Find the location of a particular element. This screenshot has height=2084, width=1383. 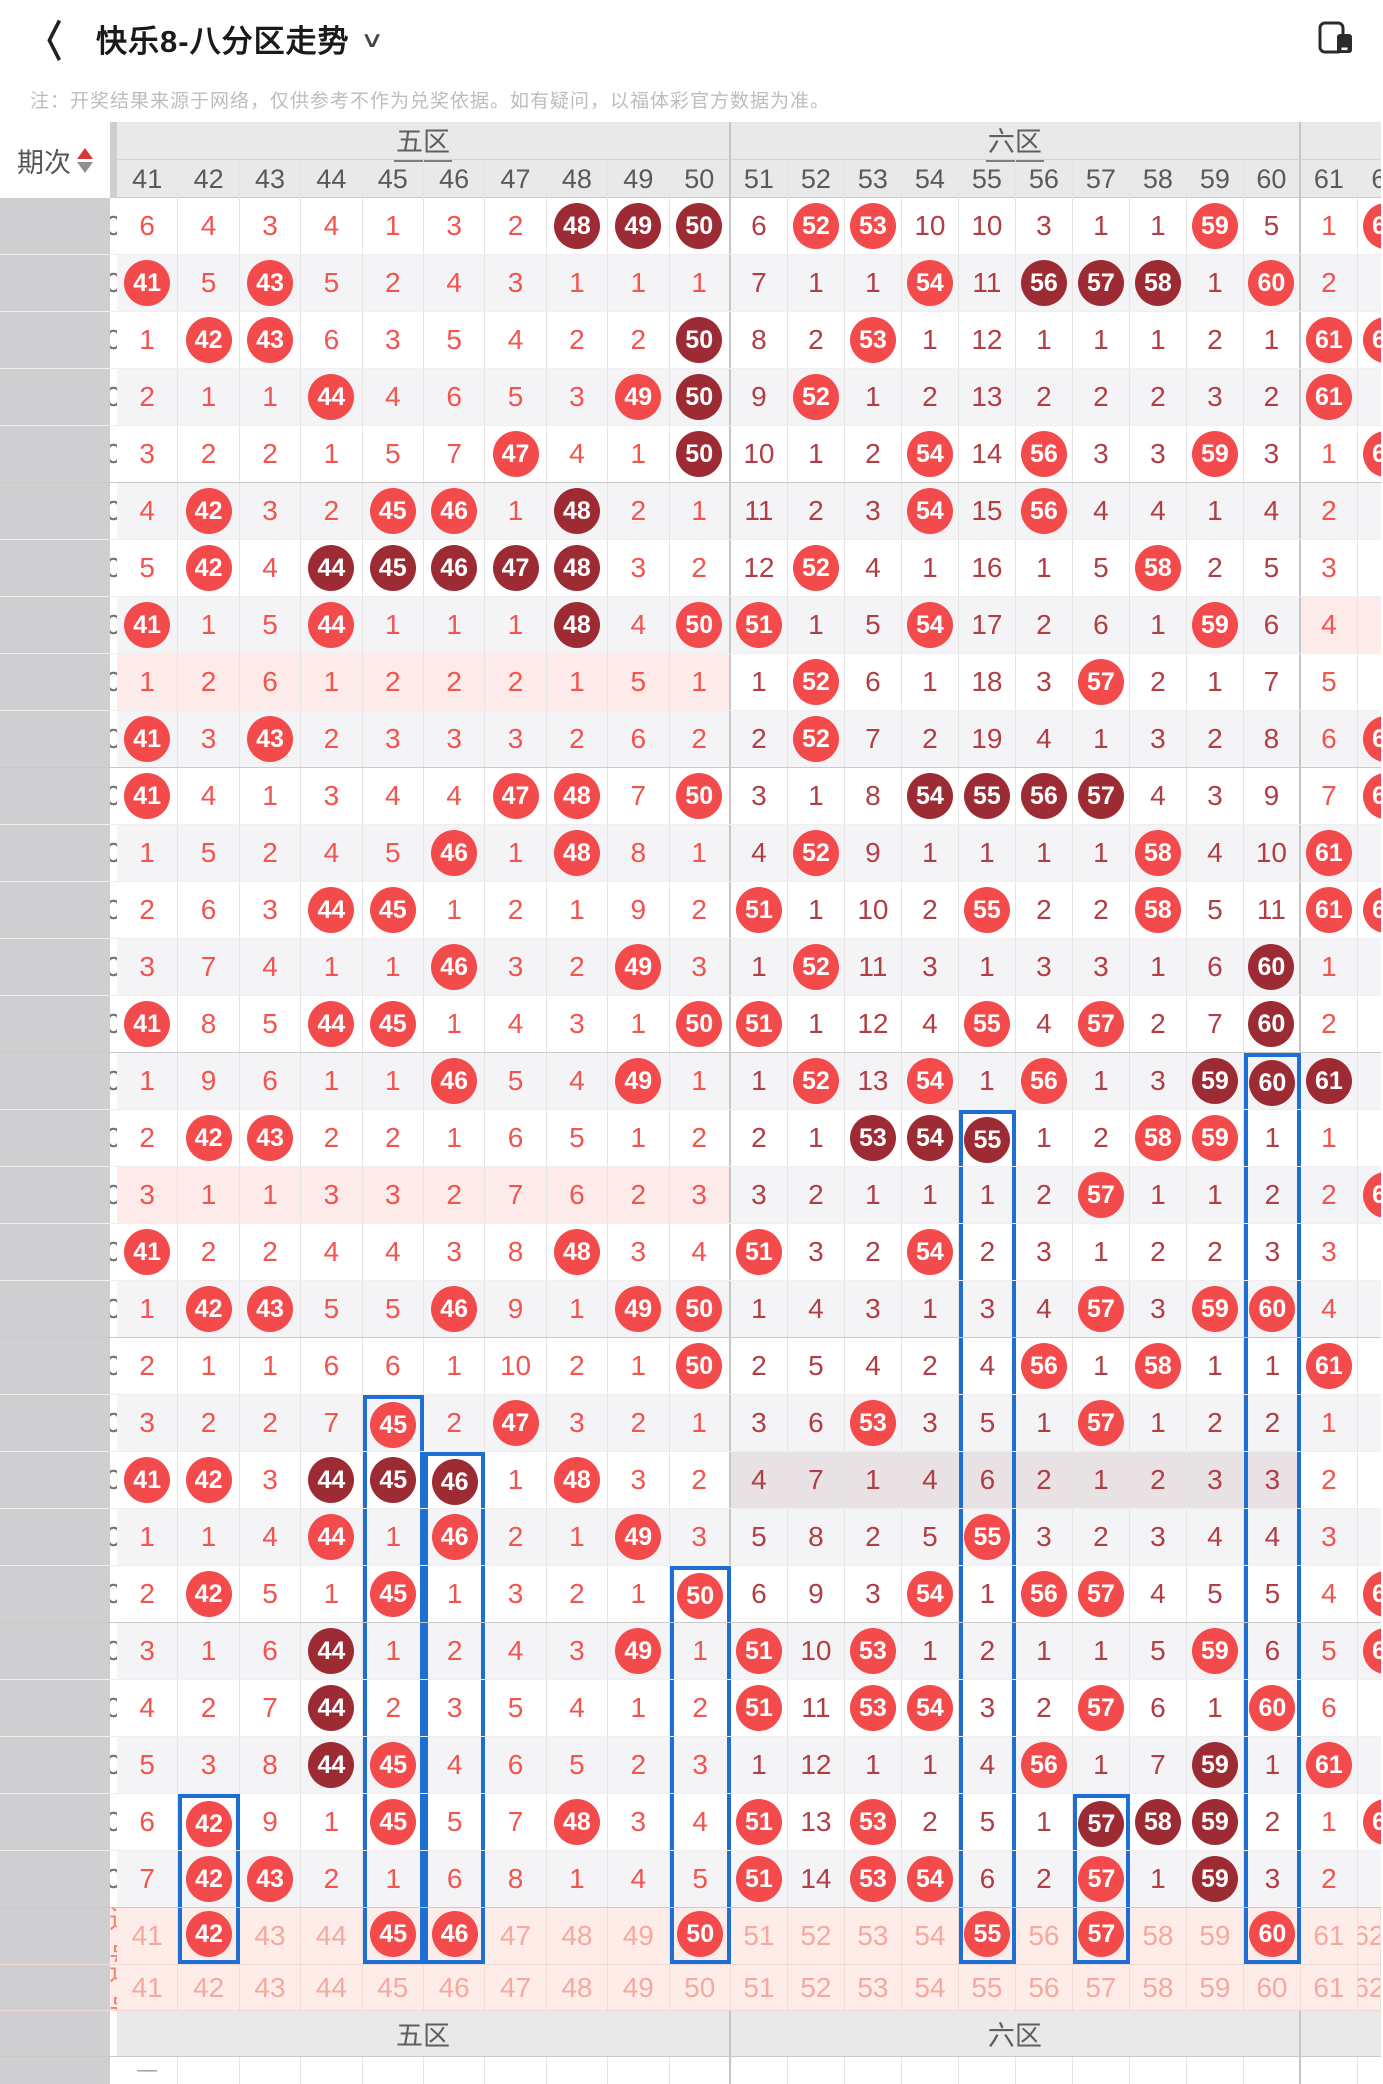

drawn-ball: 45 is located at coordinates (393, 1934).